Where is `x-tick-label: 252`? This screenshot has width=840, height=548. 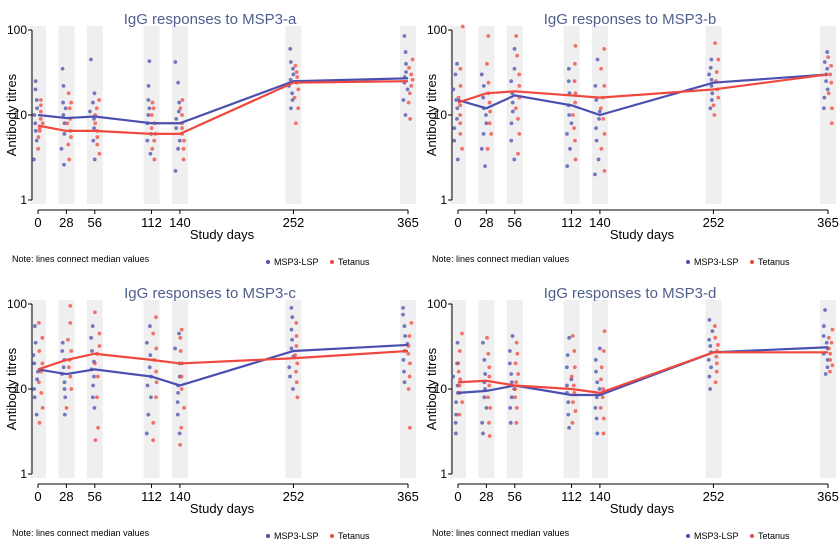
x-tick-label: 252 is located at coordinates (294, 222).